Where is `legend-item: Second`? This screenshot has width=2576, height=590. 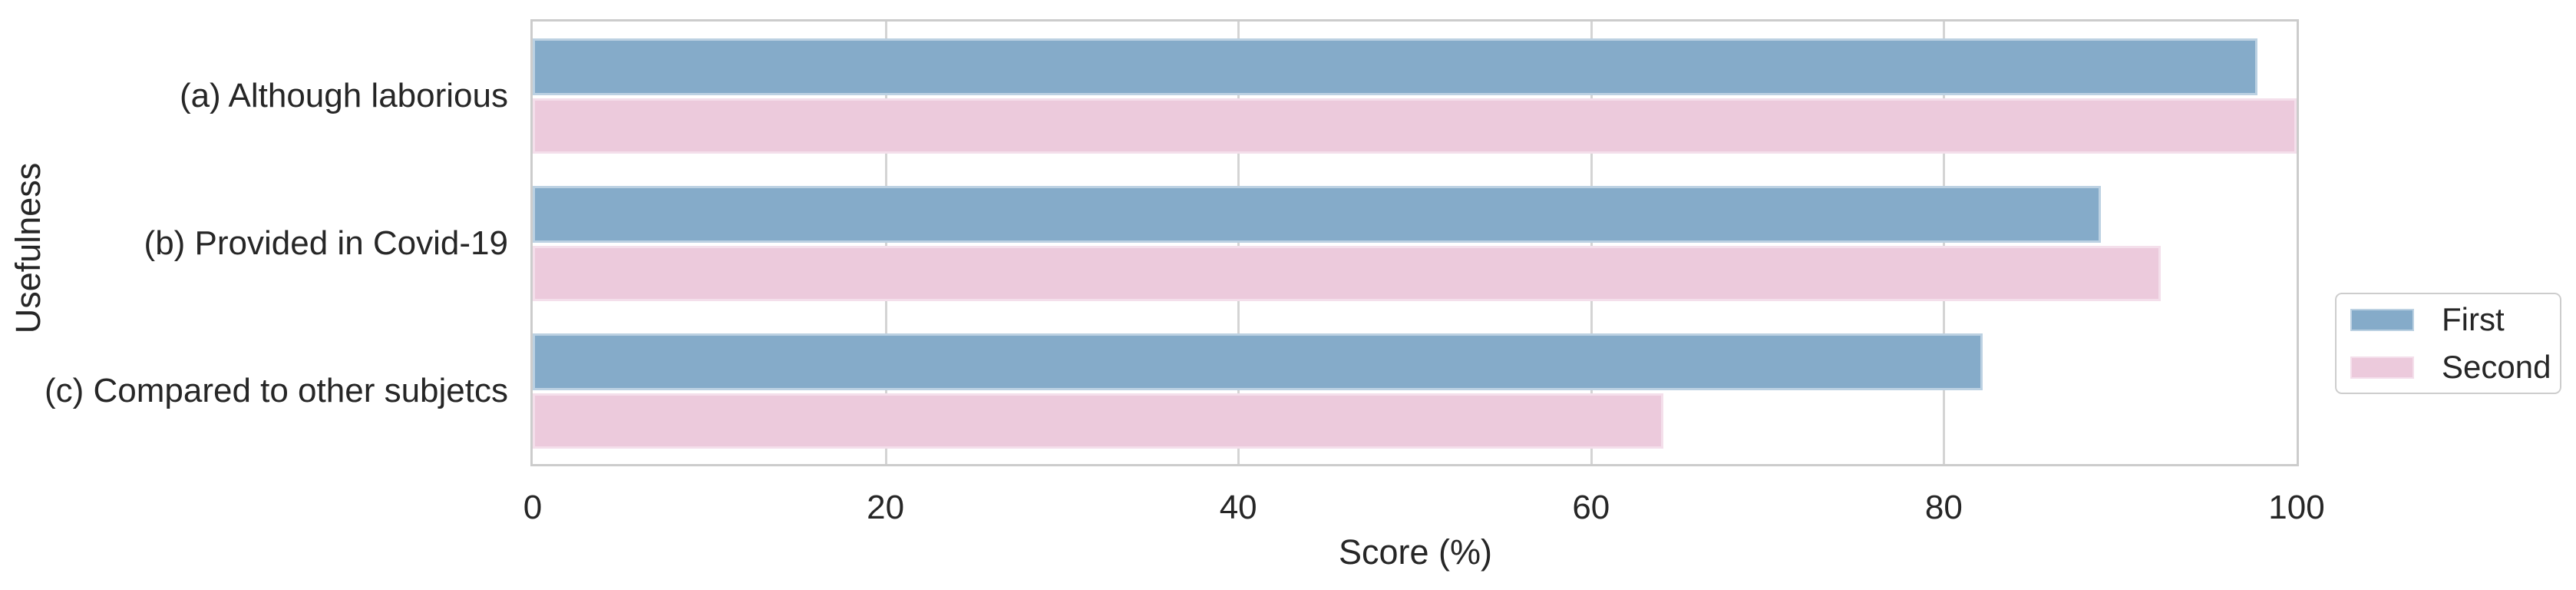
legend-item: Second is located at coordinates (2455, 367).